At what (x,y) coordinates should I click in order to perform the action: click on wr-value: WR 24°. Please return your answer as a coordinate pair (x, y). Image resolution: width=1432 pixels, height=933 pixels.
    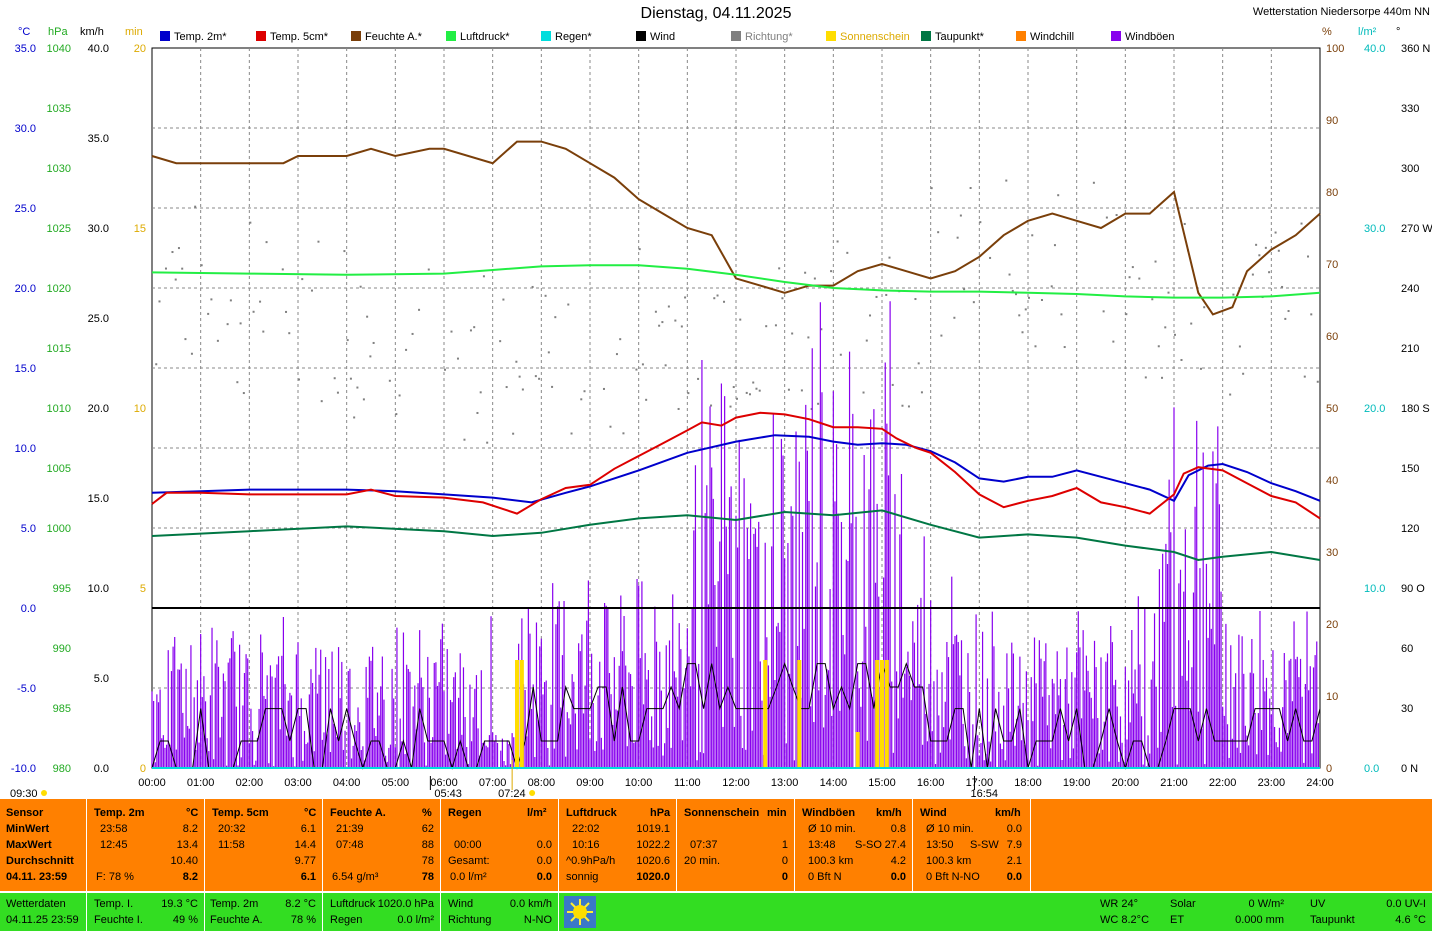
    Looking at the image, I should click on (1119, 904).